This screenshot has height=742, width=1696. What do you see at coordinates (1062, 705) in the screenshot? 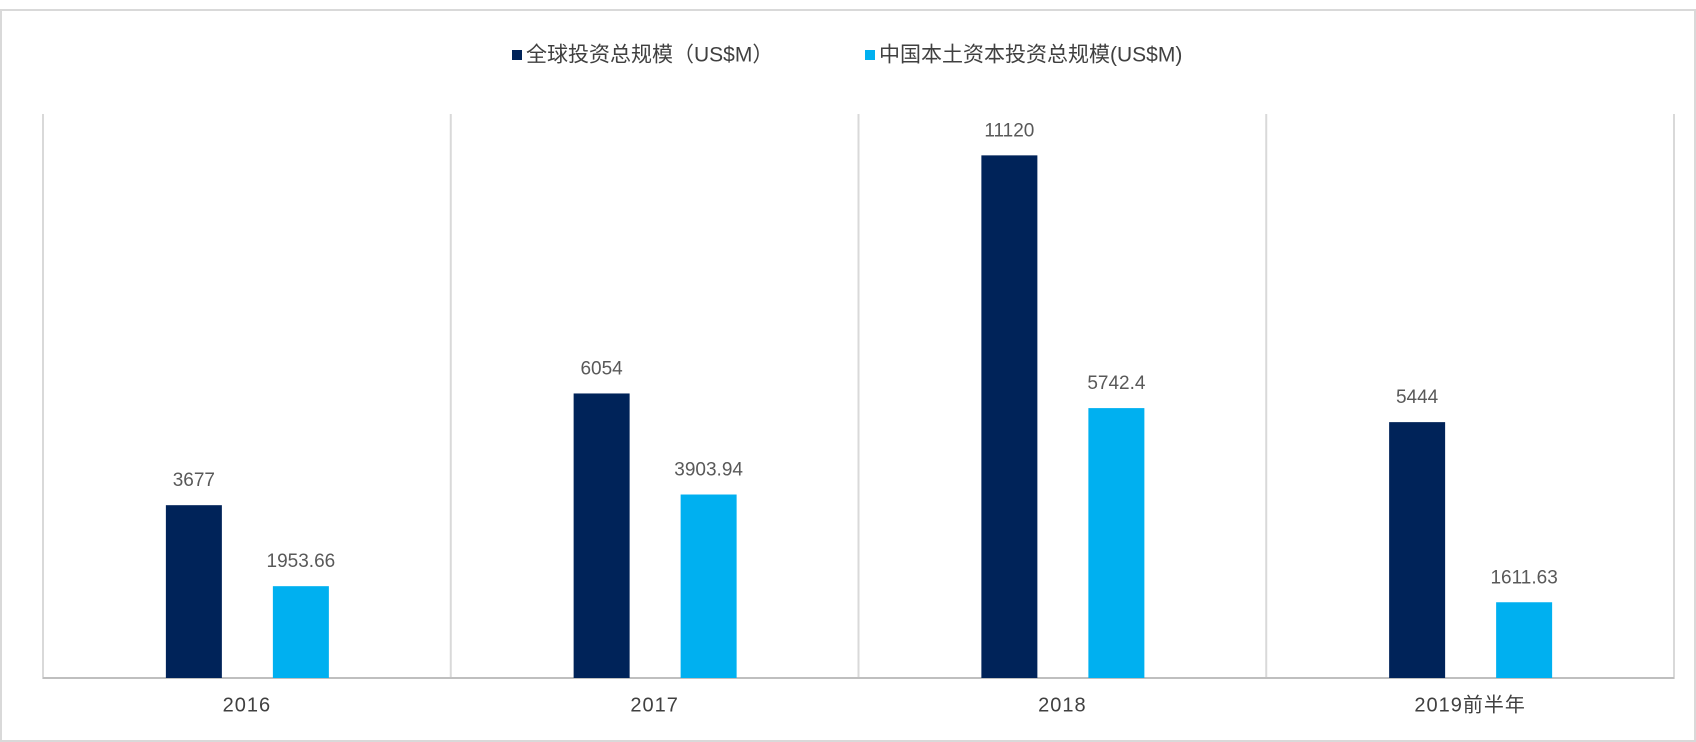
I see `x-tick-label: 2018` at bounding box center [1062, 705].